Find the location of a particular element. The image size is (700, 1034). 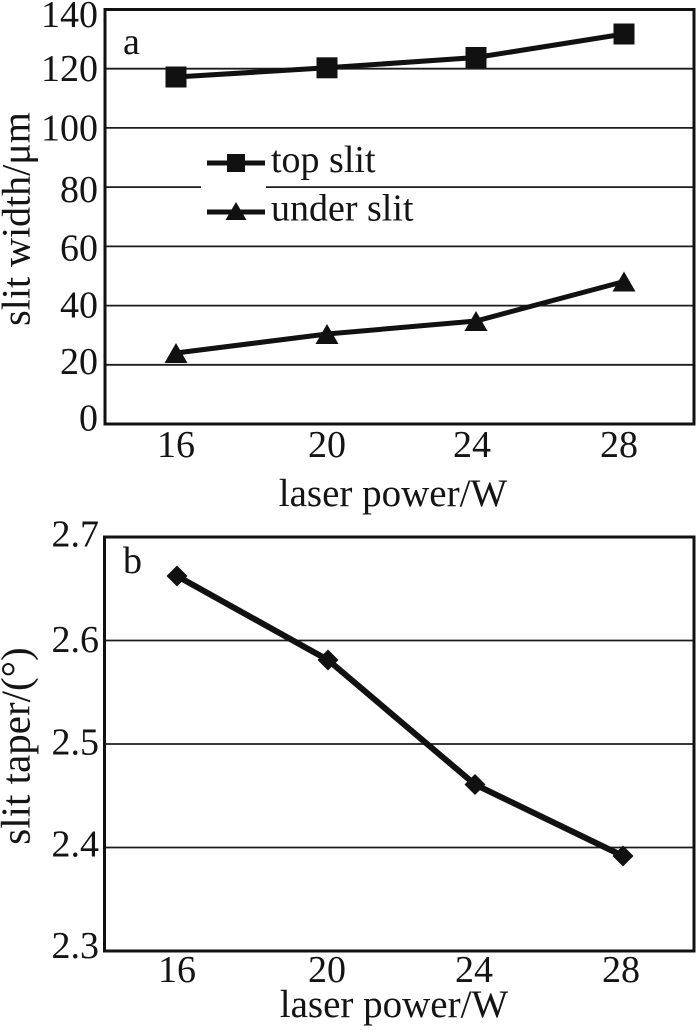

svg-text: 2.7 is located at coordinates (76, 535).